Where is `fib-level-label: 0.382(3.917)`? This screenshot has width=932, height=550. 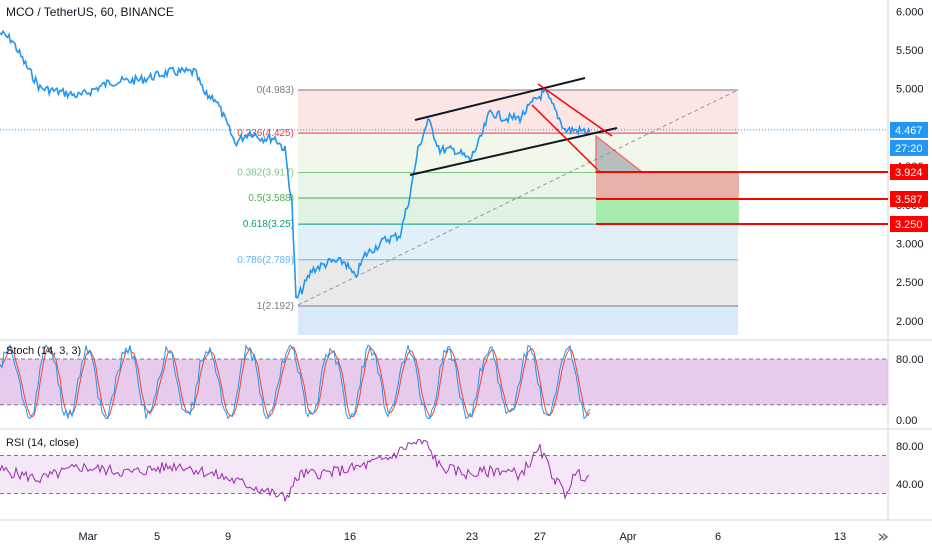
fib-level-label: 0.382(3.917) is located at coordinates (265, 172).